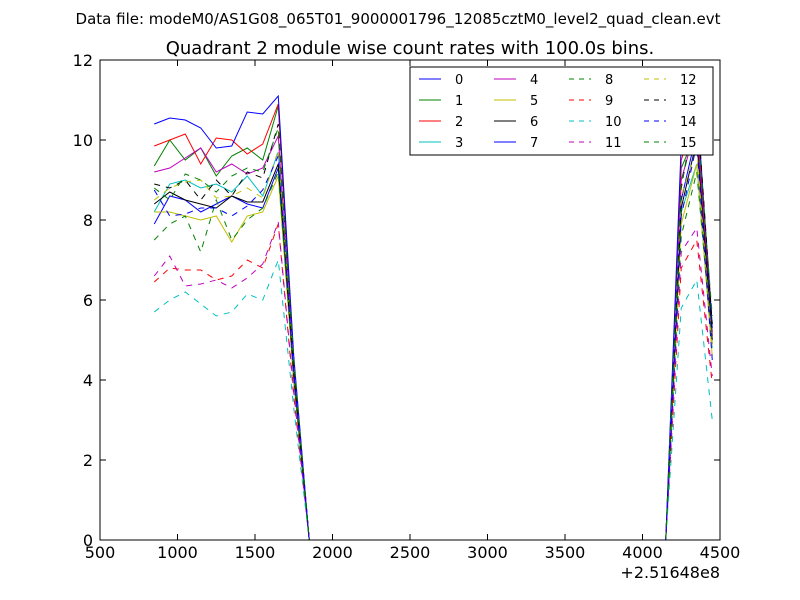 The width and height of the screenshot is (800, 600). Describe the element at coordinates (459, 80) in the screenshot. I see `legend-label-0: 0` at that location.